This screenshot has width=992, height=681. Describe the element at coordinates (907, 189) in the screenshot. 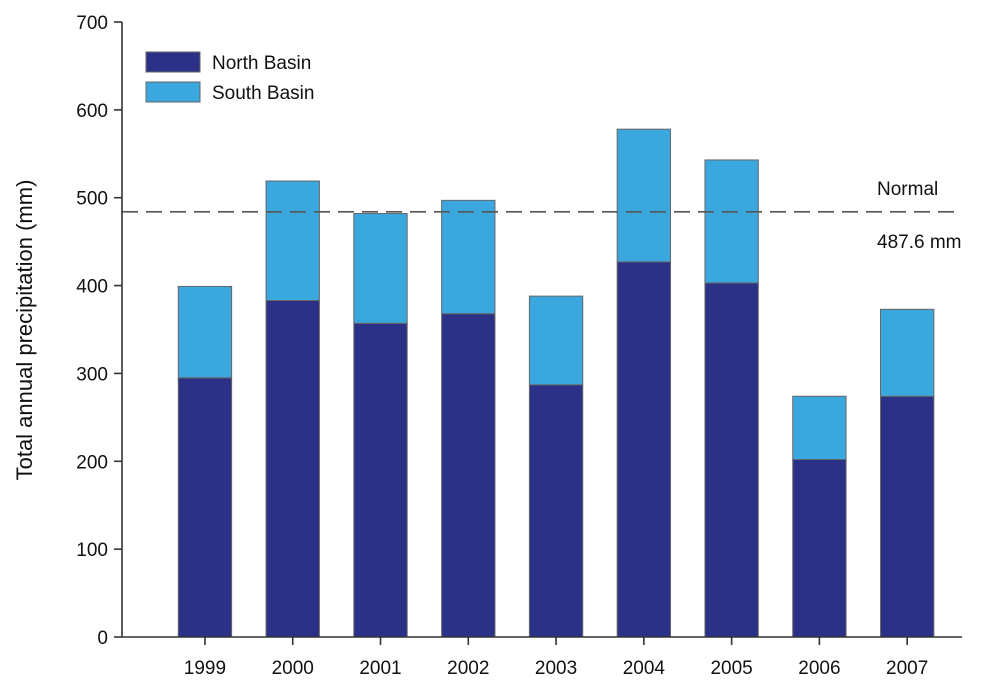

I see `normal-label: Normal` at that location.